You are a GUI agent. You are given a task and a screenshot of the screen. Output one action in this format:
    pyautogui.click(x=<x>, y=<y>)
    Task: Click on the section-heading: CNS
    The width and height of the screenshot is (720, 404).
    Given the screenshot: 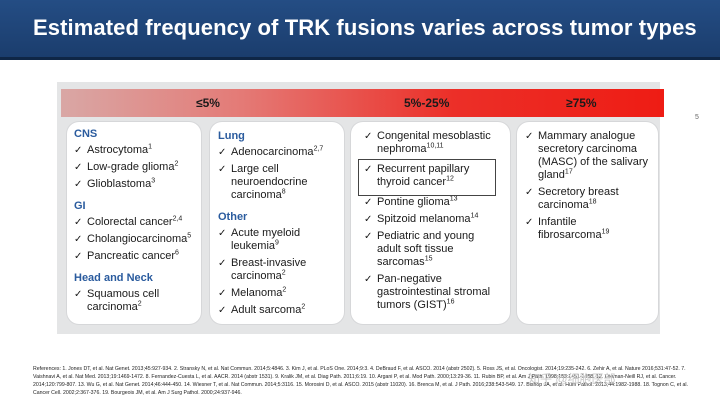 What is the action you would take?
    pyautogui.click(x=86, y=134)
    